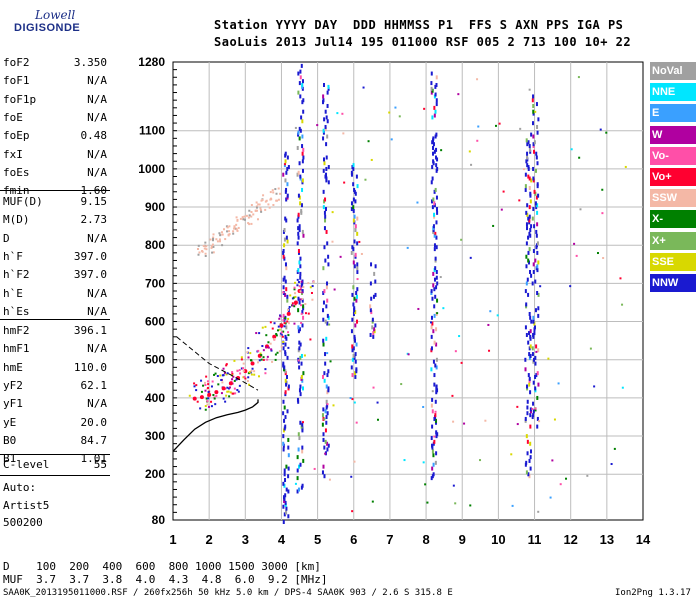 This screenshot has height=600, width=700. What do you see at coordinates (94, 385) in the screenshot?
I see `param-value: 62.1` at bounding box center [94, 385].